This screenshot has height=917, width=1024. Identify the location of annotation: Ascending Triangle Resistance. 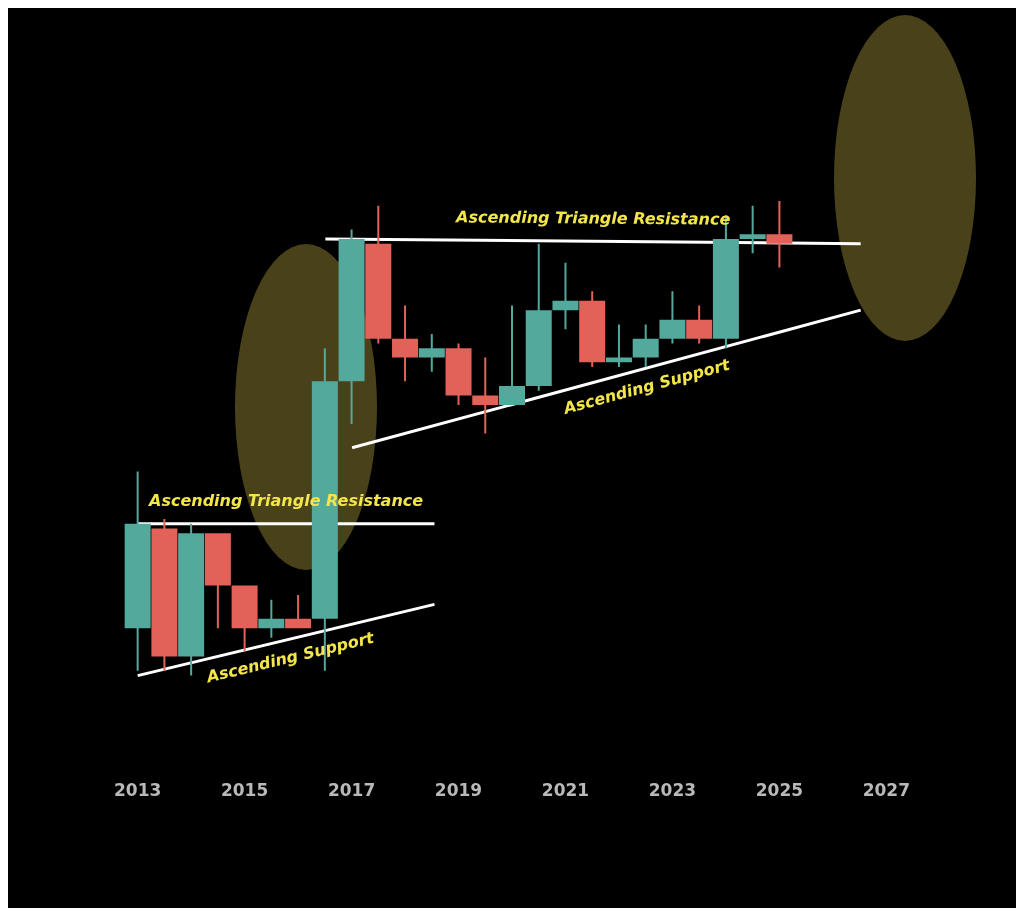
(592, 218).